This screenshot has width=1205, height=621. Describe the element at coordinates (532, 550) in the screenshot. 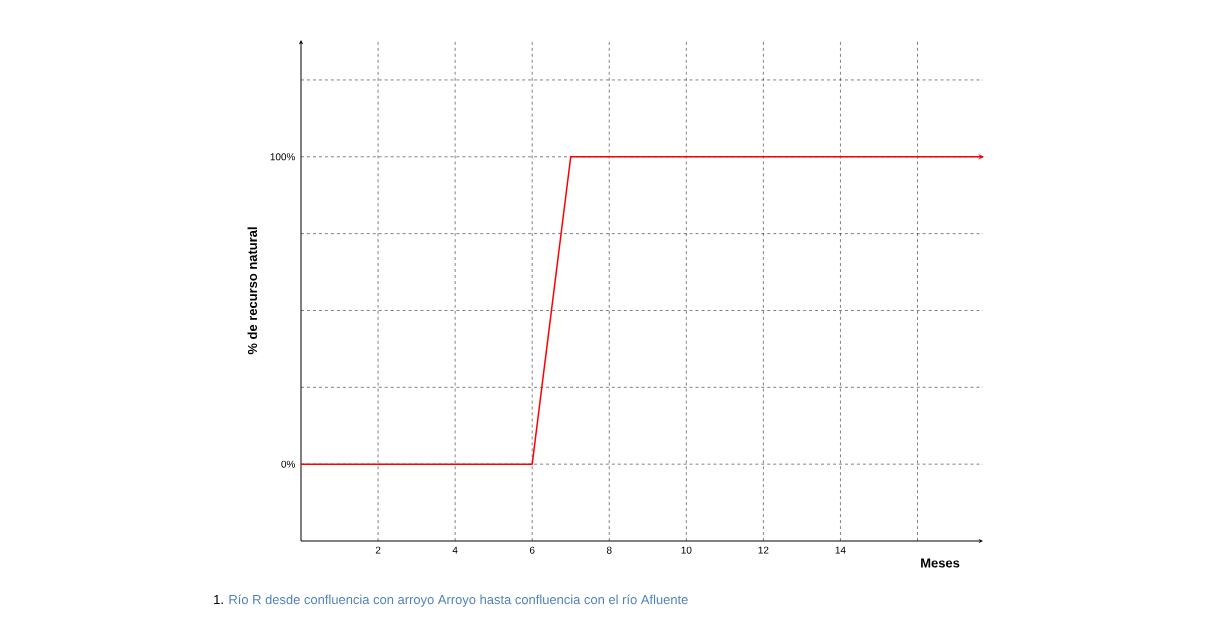

I see `x-tick-label: 6` at that location.